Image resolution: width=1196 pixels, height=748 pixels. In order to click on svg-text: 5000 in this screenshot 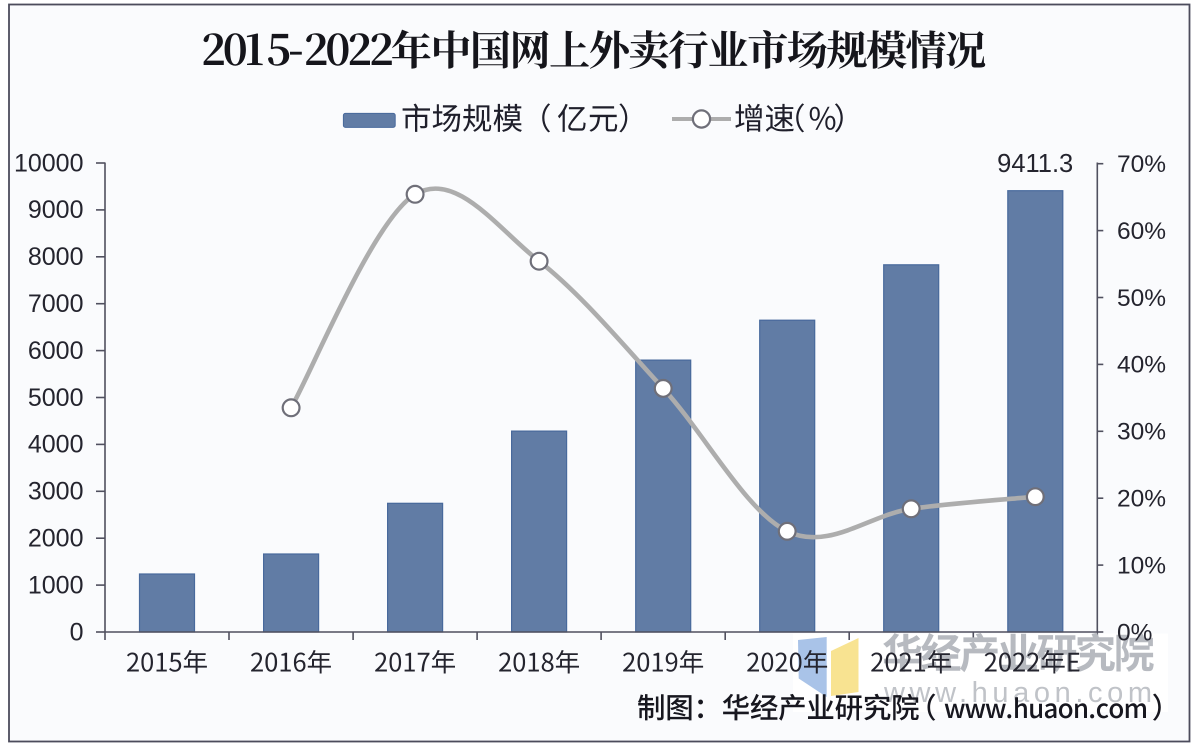, I will do `click(56, 398)`.